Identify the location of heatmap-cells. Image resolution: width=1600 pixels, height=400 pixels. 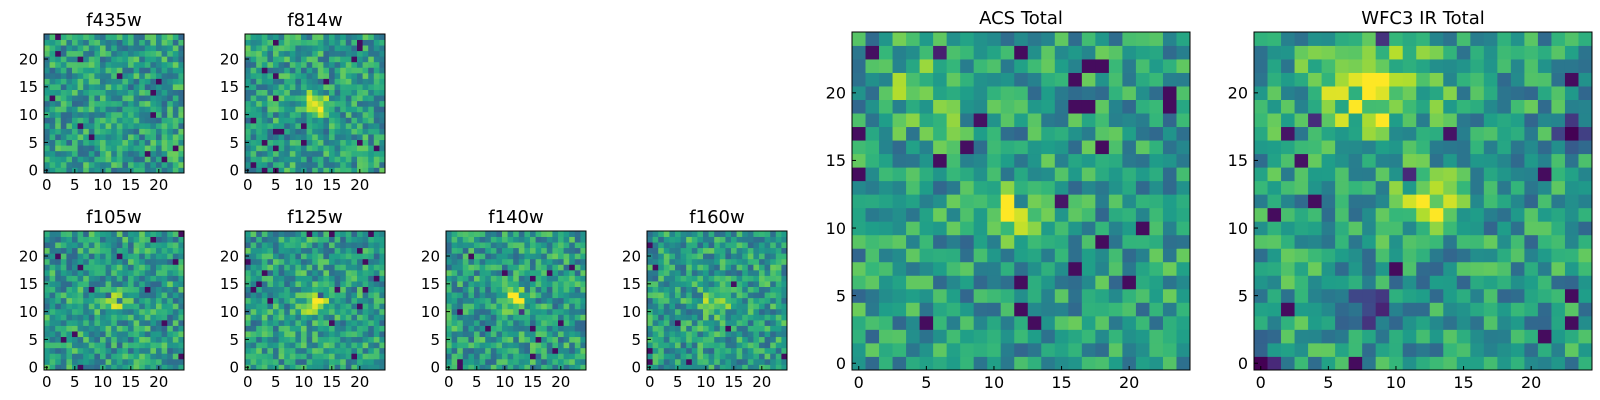
(114, 300).